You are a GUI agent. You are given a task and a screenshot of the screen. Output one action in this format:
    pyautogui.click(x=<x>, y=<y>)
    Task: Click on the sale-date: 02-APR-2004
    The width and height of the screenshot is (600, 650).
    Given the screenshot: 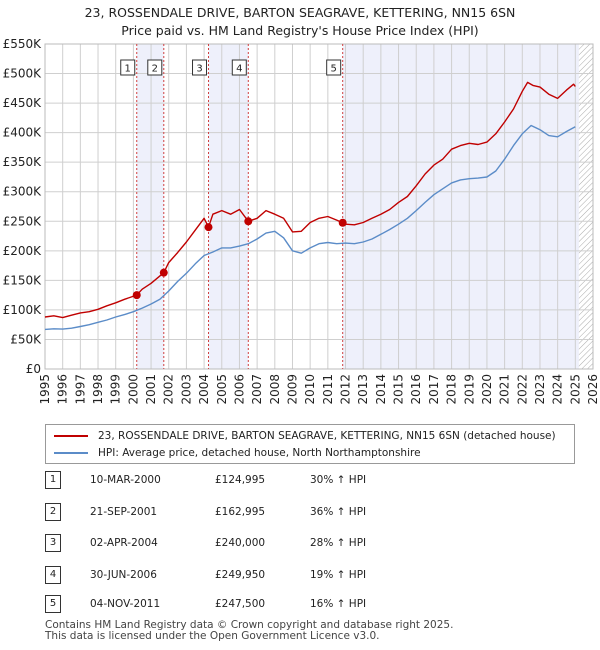 What is the action you would take?
    pyautogui.click(x=124, y=543)
    